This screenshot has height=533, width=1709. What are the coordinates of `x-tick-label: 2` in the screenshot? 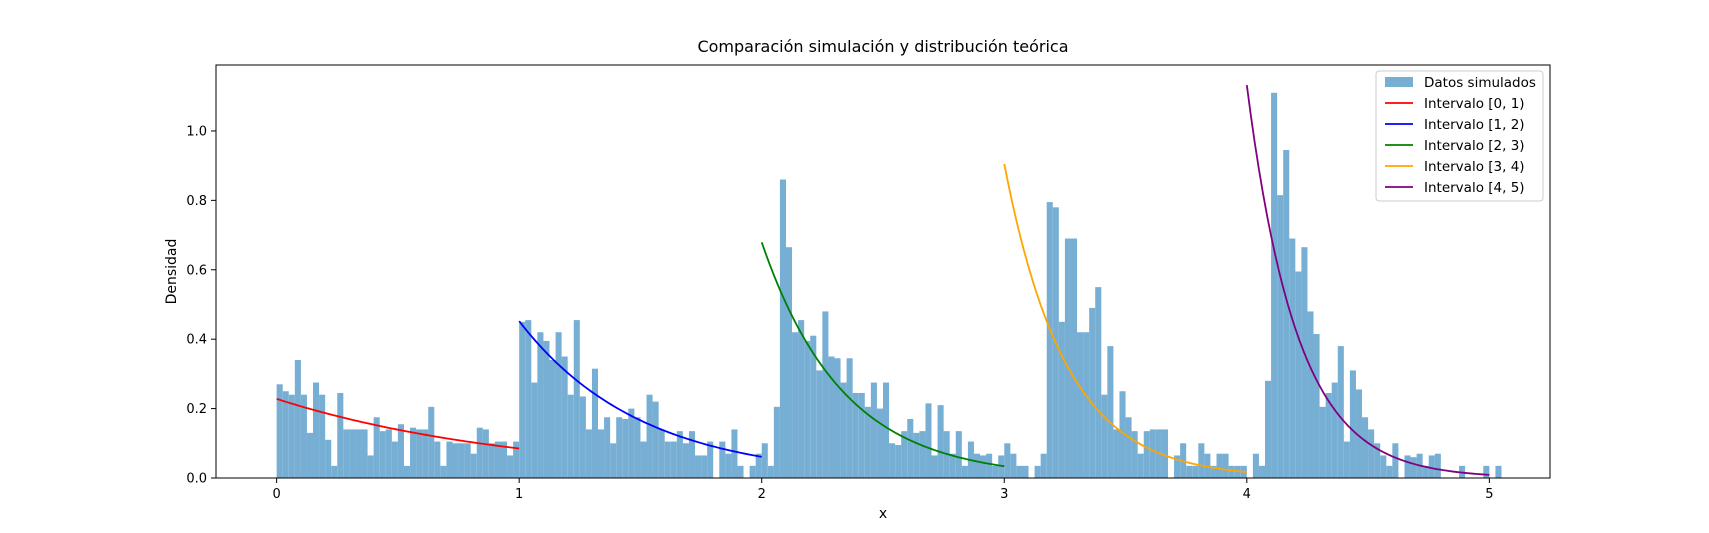 It's located at (762, 494).